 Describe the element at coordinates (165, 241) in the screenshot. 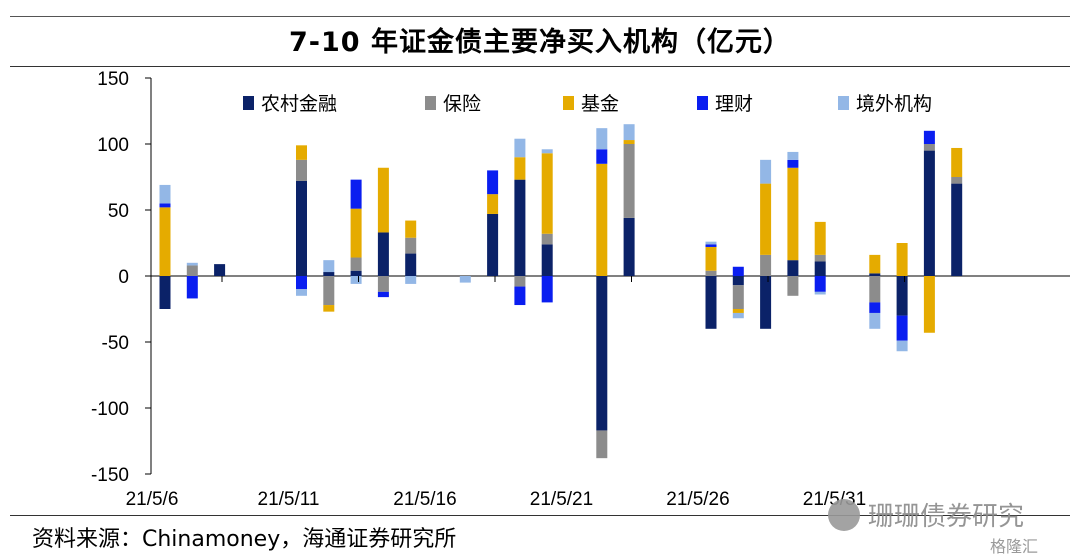

I see `bar-segment-s2-x0` at that location.